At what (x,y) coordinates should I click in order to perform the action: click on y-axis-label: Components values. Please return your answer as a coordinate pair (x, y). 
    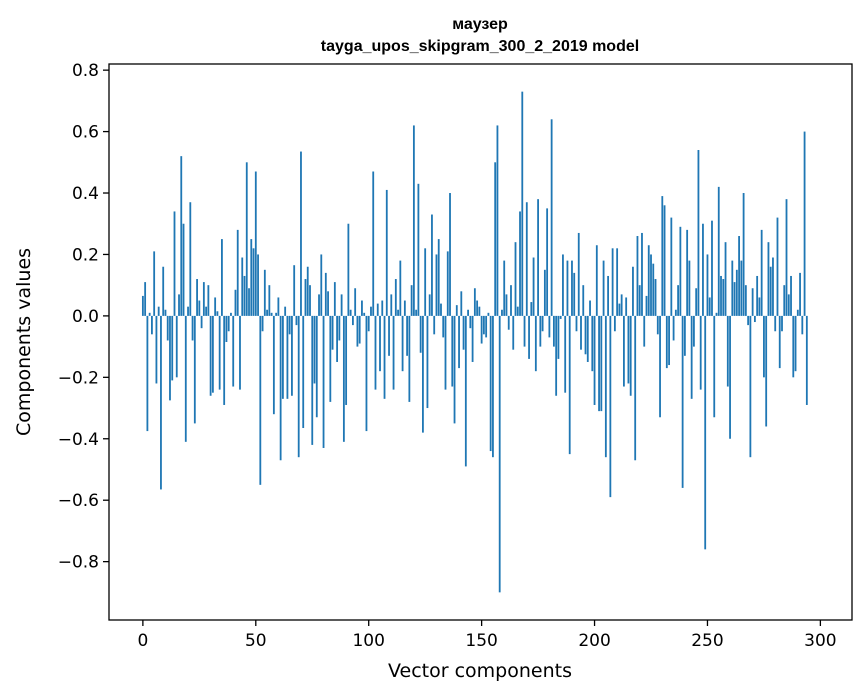
    Looking at the image, I should click on (24, 342).